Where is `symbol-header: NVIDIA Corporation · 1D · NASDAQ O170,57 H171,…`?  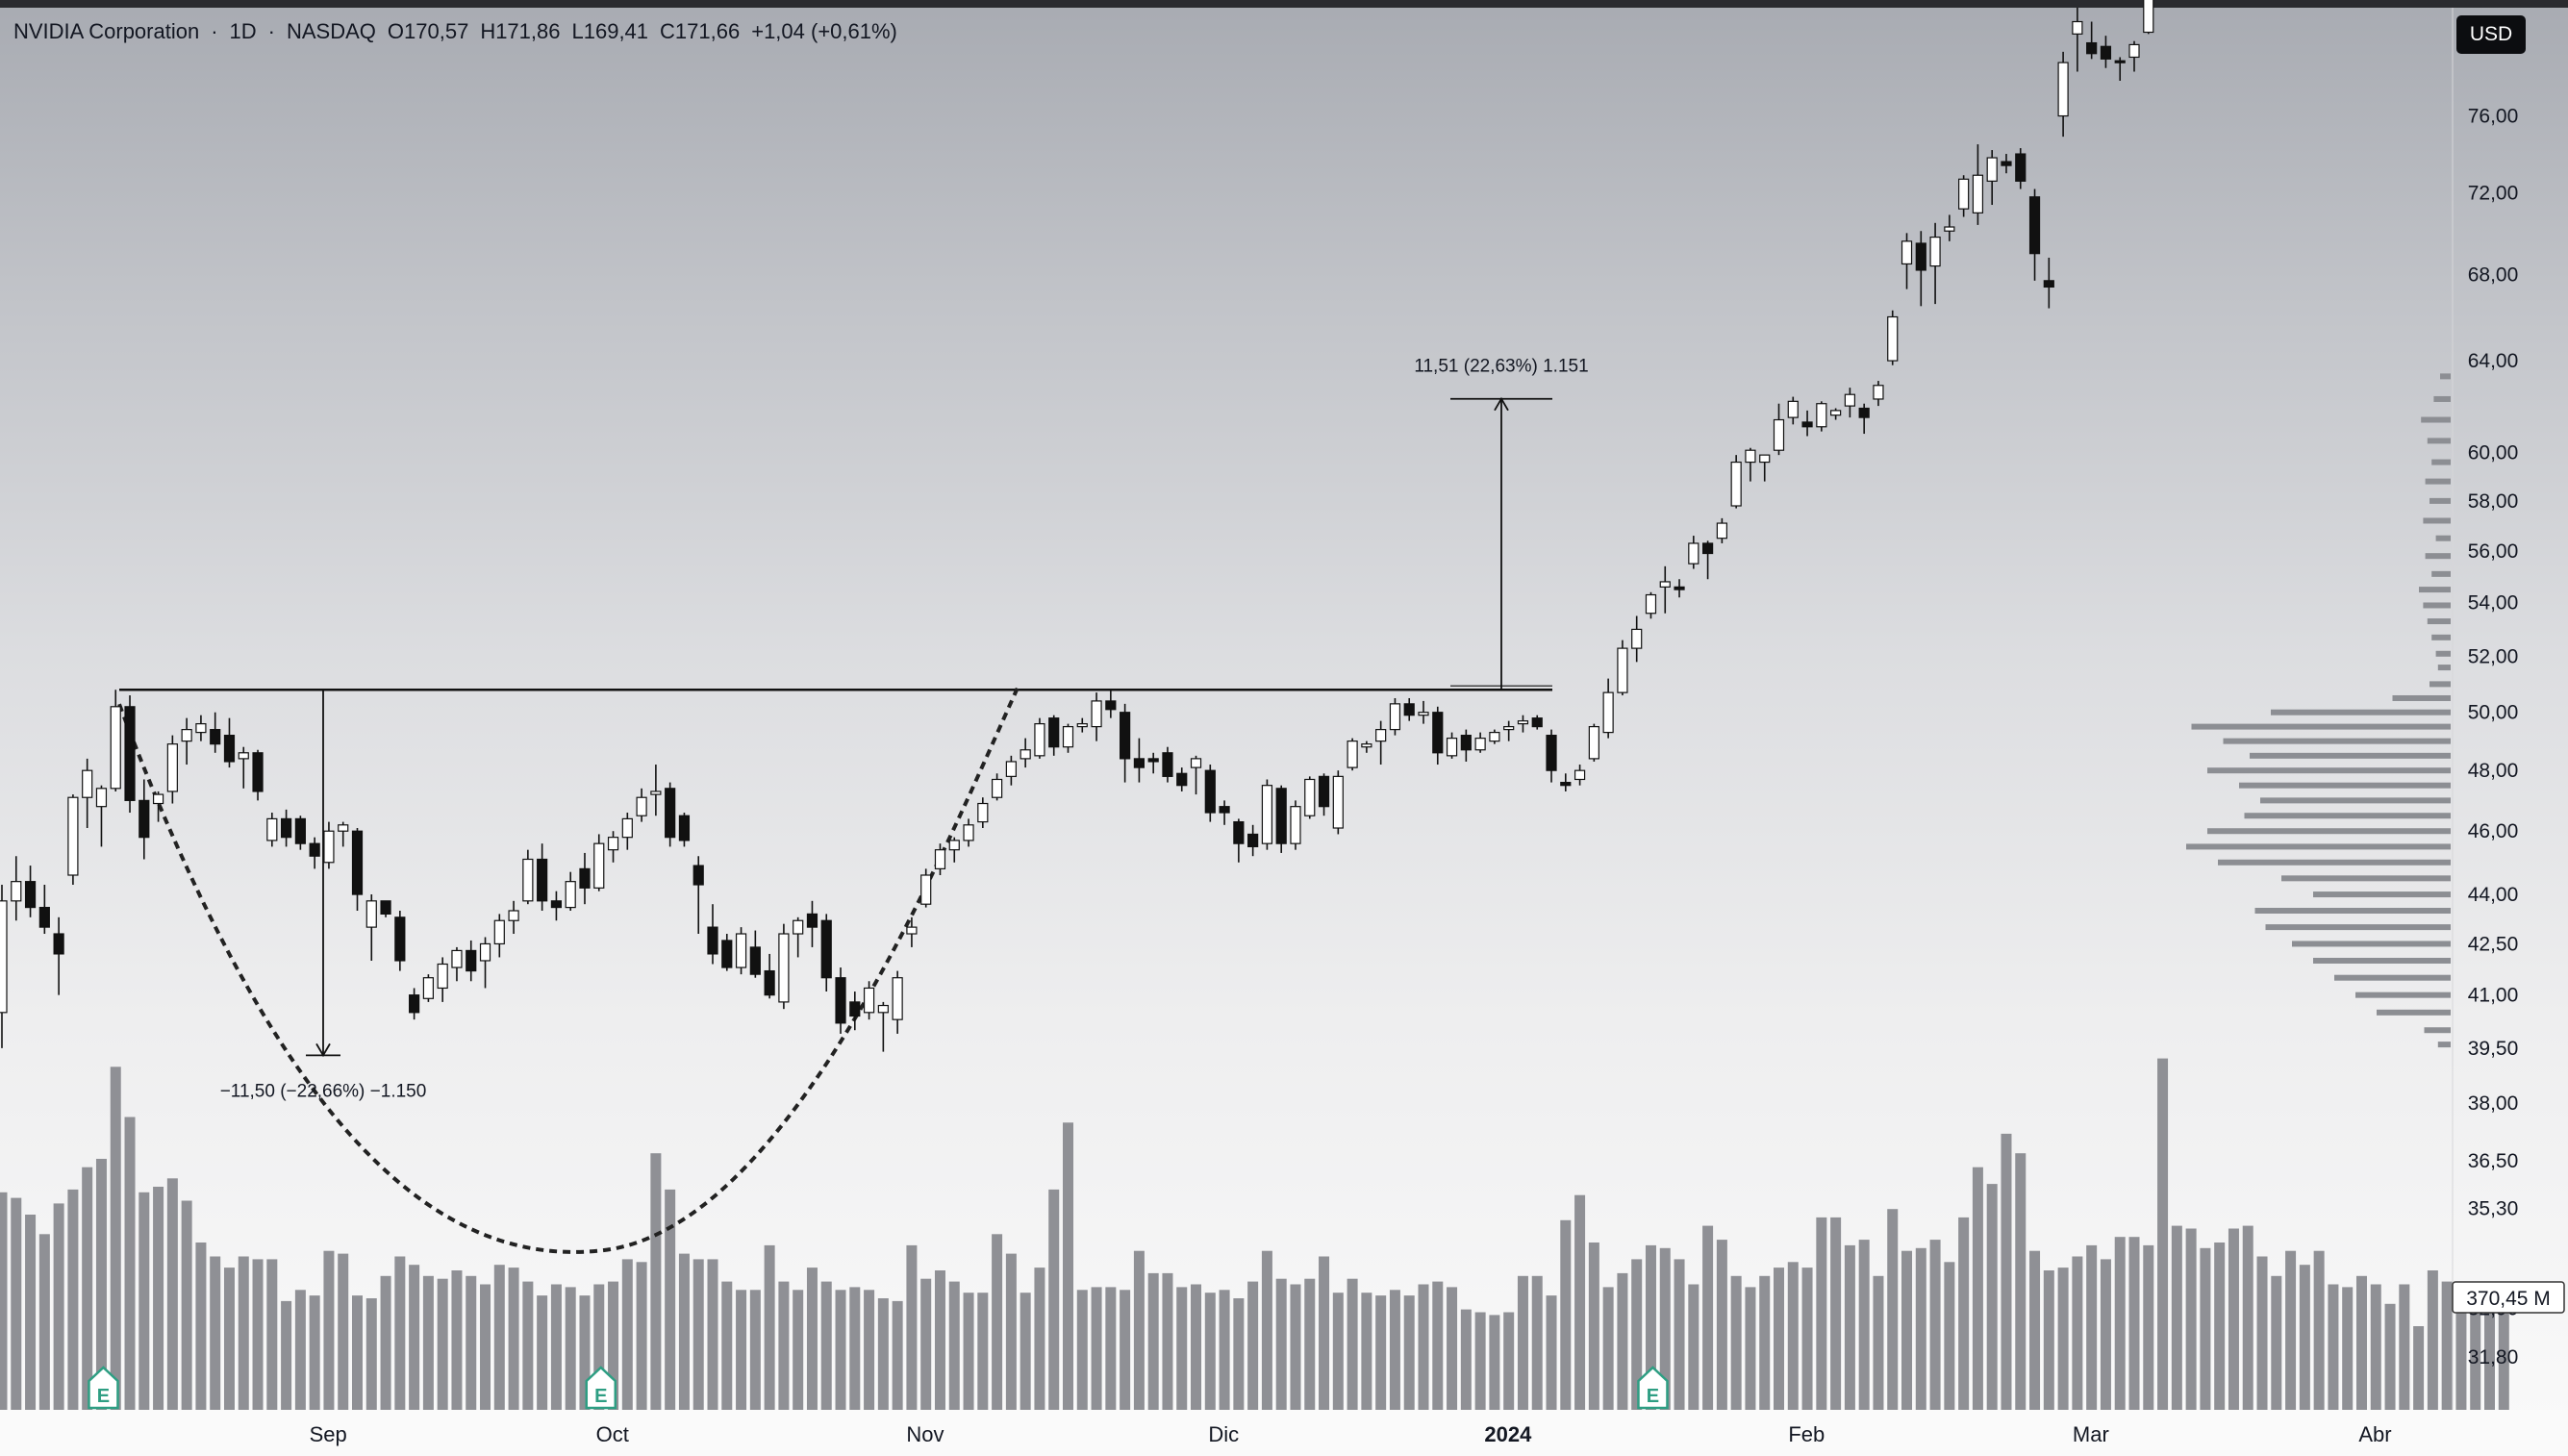 symbol-header: NVIDIA Corporation · 1D · NASDAQ O170,57 H171,… is located at coordinates (461, 31).